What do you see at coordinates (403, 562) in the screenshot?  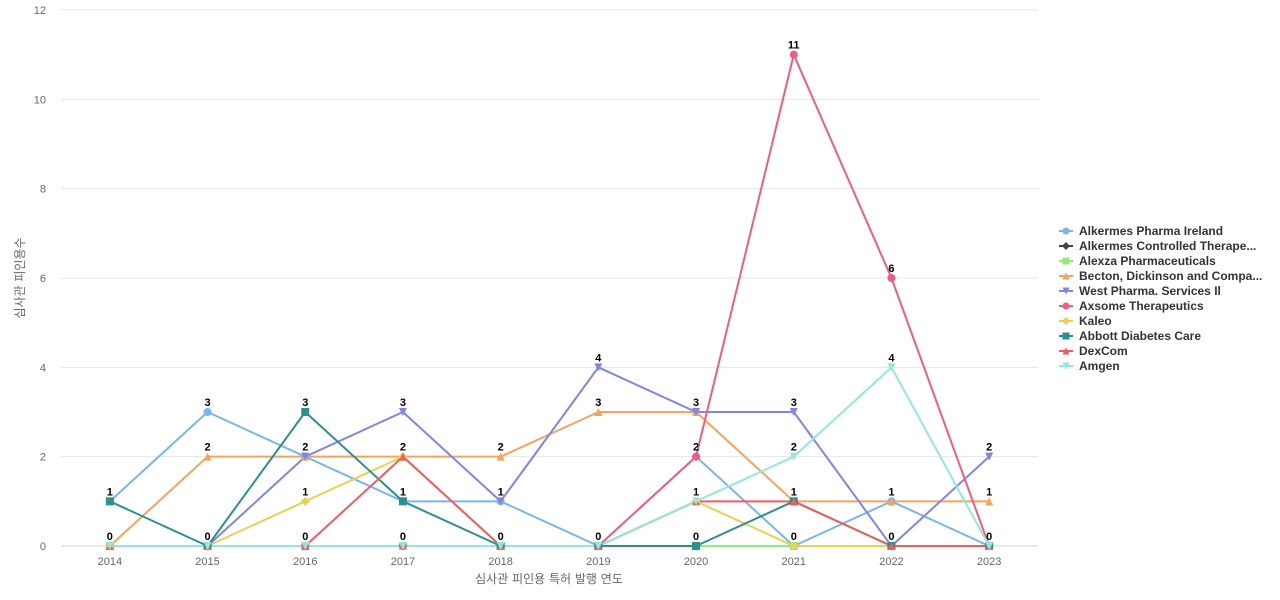 I see `x-tick-label: 2017` at bounding box center [403, 562].